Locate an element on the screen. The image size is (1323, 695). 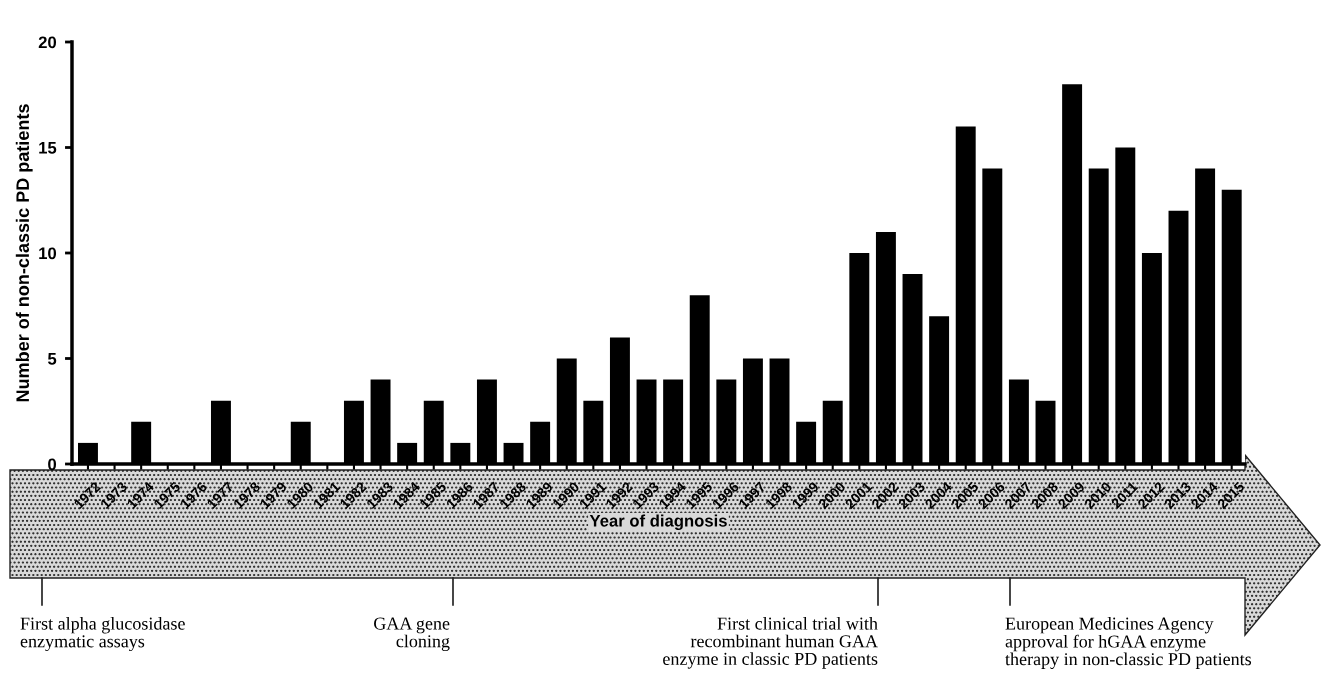
y-tick-label: 5 is located at coordinates (52, 359).